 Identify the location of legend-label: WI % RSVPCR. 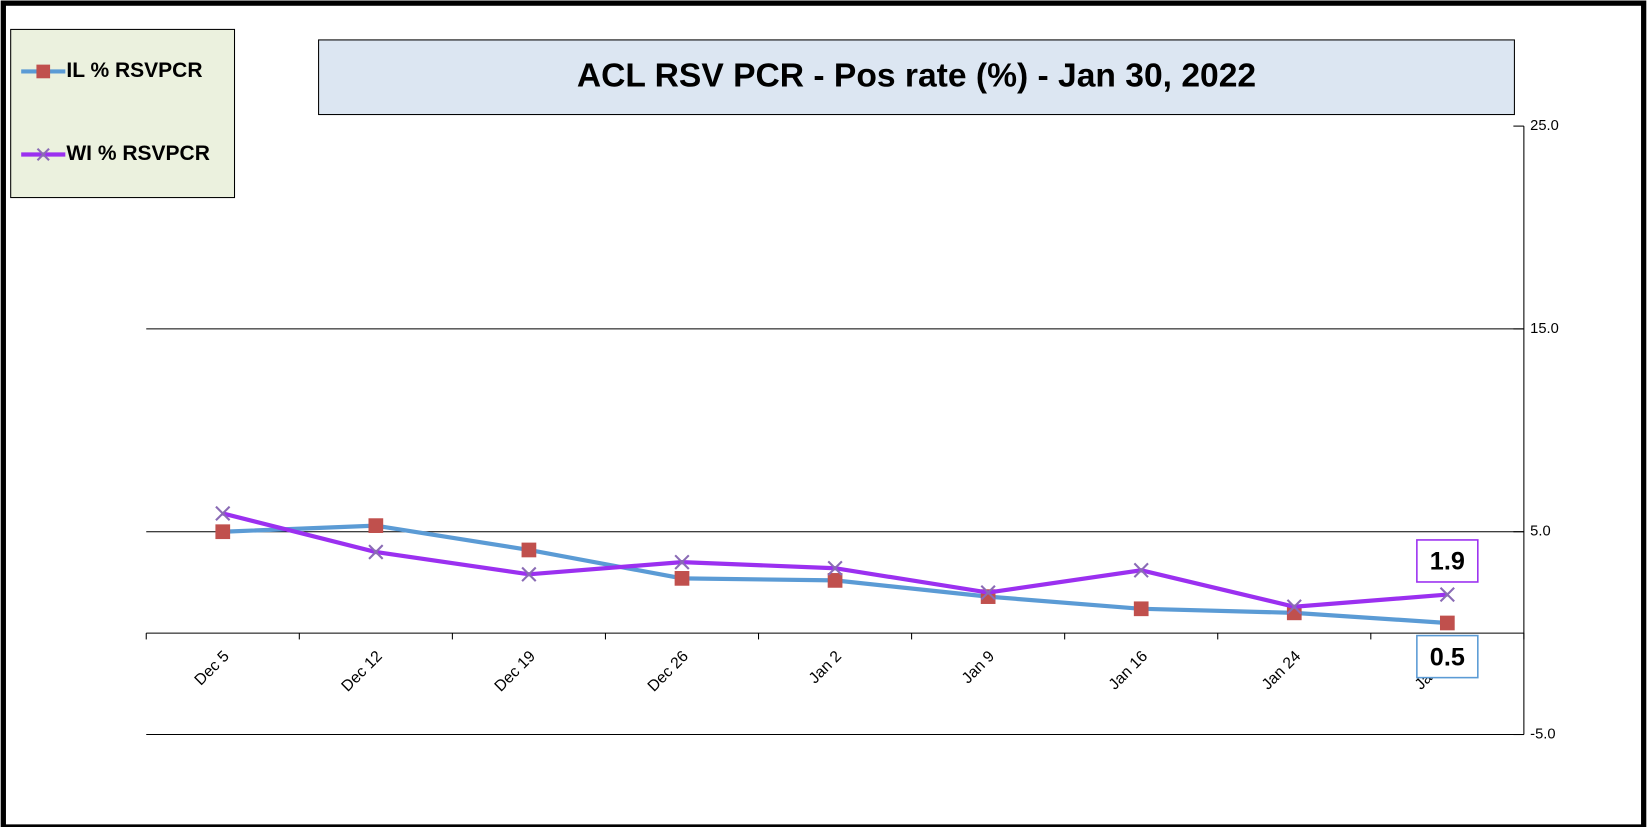
(138, 153).